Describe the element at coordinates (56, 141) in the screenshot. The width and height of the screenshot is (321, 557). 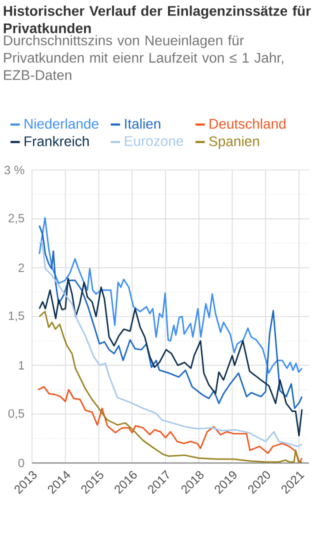
I see `legend-label: Frankreich` at that location.